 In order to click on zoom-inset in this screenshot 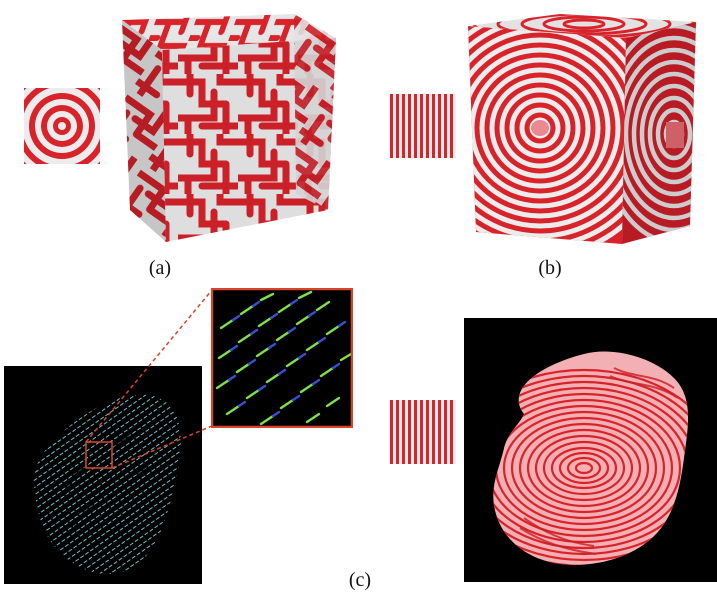, I will do `click(282, 358)`.